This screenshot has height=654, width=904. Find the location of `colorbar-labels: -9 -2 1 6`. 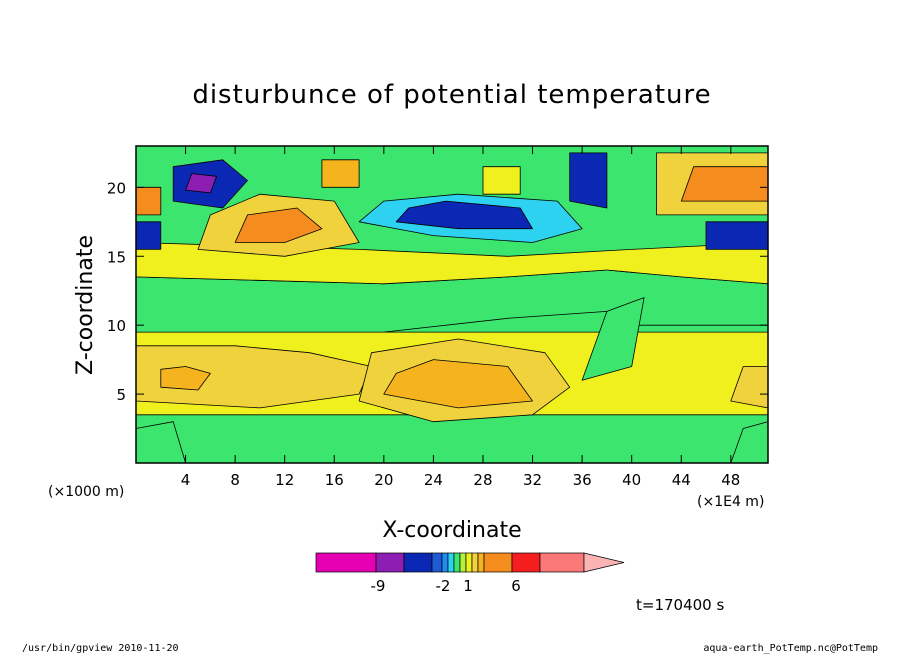

colorbar-labels: -9 -2 1 6 is located at coordinates (446, 586).